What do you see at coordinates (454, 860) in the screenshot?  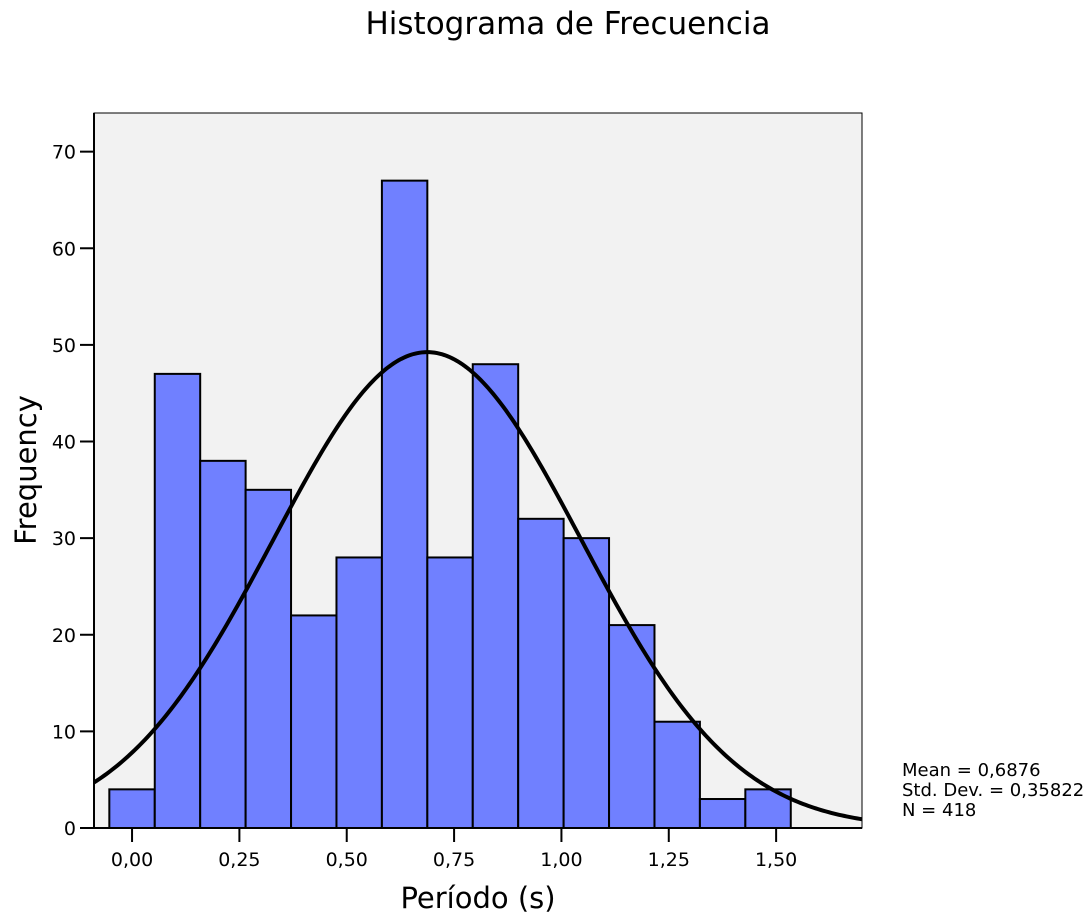 I see `x-tick-label: 0,75` at bounding box center [454, 860].